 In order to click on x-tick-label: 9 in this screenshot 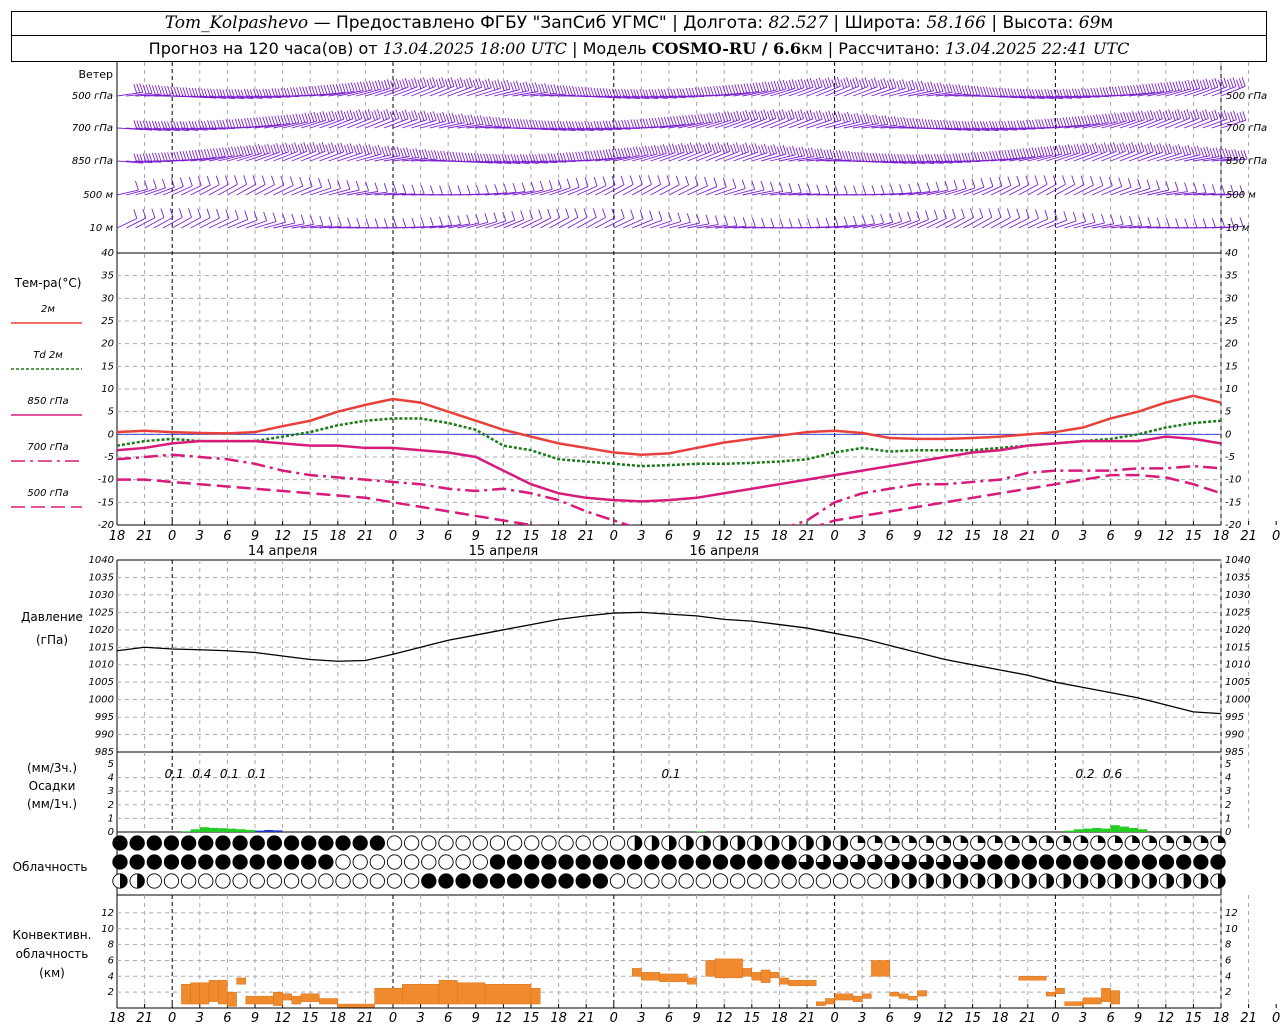, I will do `click(1138, 1017)`.